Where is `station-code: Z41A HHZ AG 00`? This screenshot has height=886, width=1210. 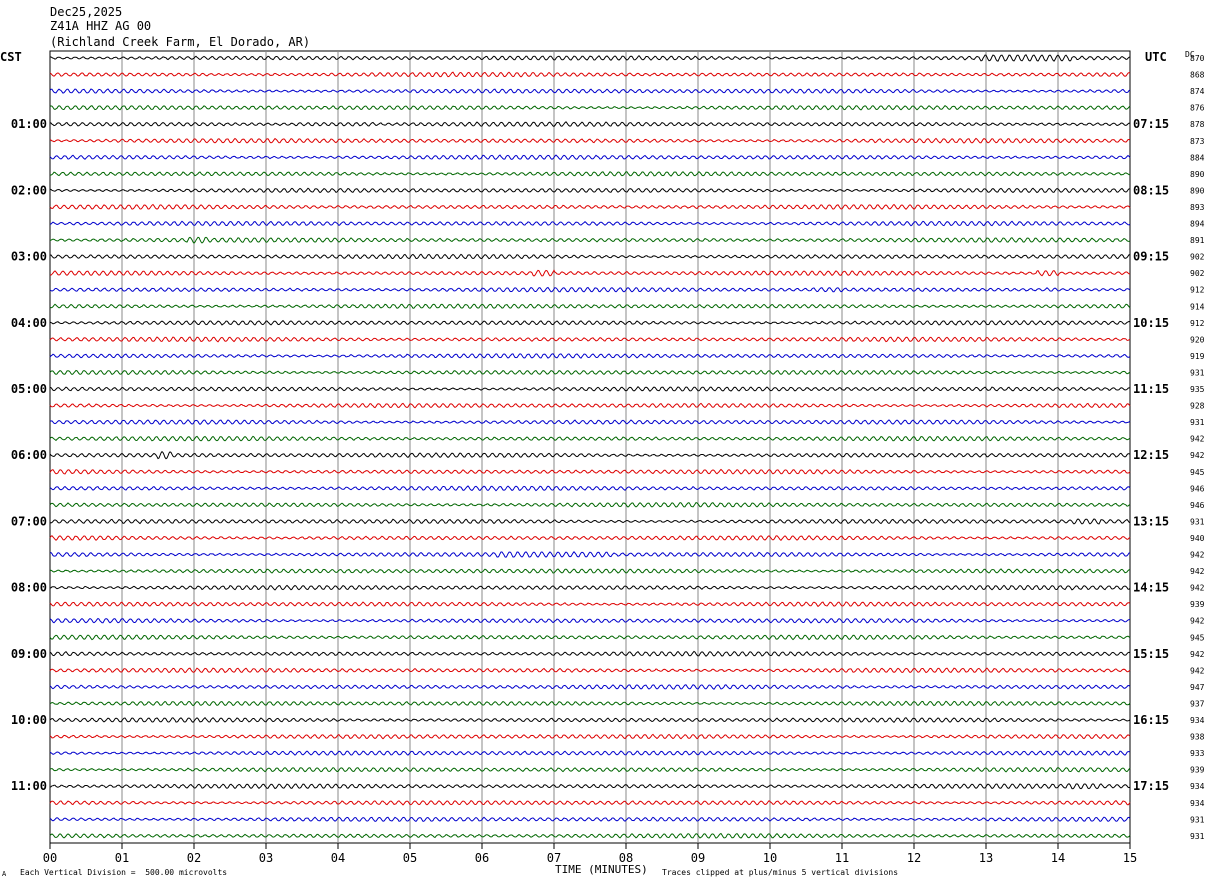 station-code: Z41A HHZ AG 00 is located at coordinates (101, 26).